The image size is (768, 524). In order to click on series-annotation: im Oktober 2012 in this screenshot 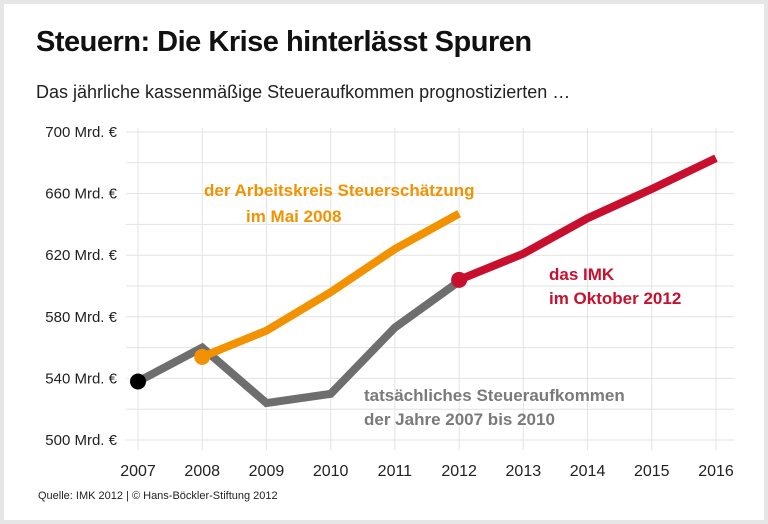, I will do `click(615, 298)`.